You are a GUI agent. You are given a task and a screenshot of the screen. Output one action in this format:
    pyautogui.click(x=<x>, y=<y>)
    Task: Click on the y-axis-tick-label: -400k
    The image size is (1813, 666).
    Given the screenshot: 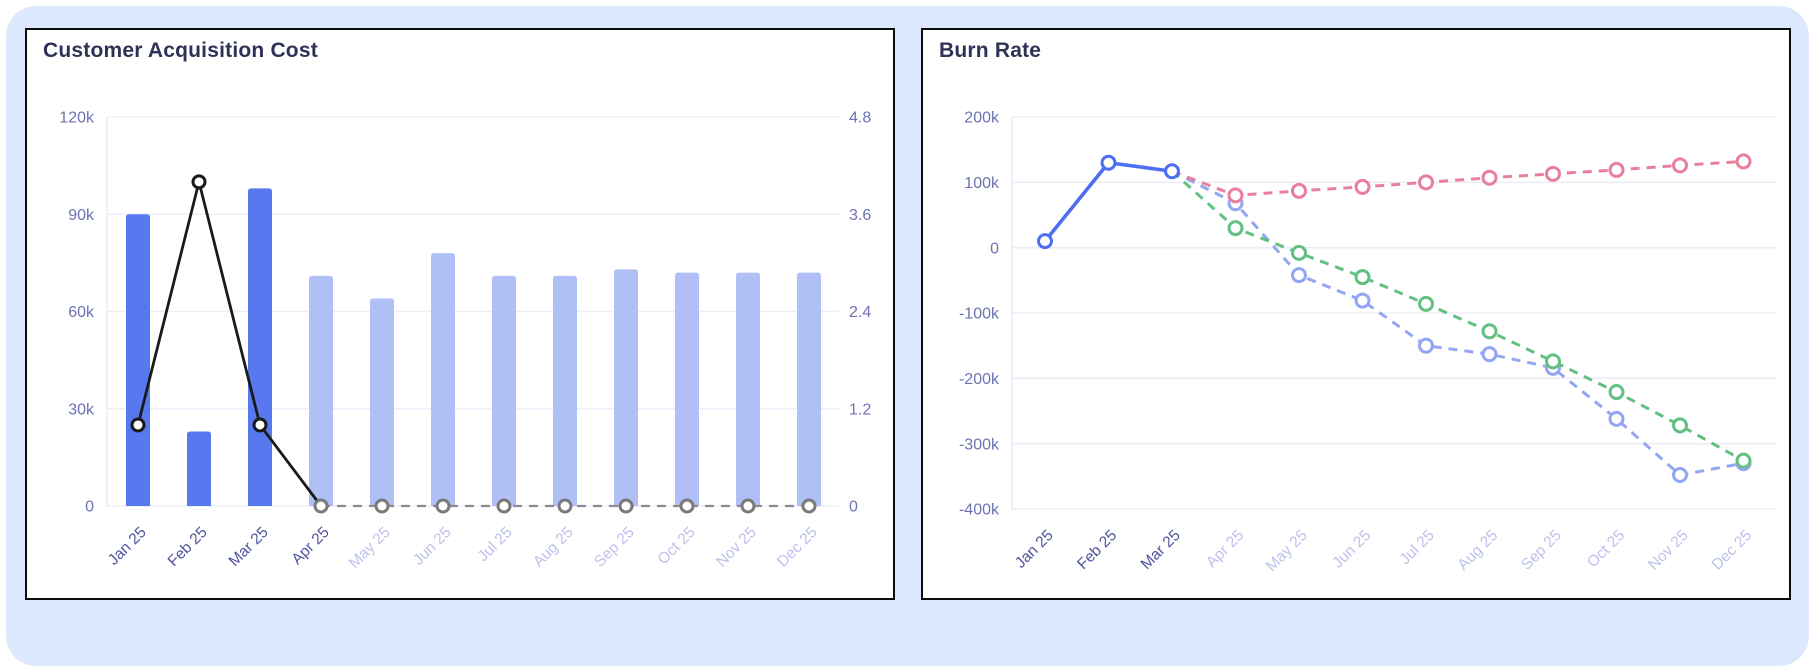 What is the action you would take?
    pyautogui.click(x=979, y=510)
    